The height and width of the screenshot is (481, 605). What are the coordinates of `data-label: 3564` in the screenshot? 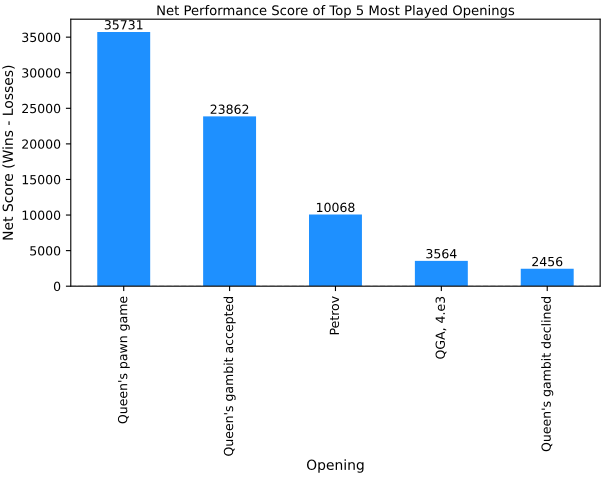 It's located at (441, 253).